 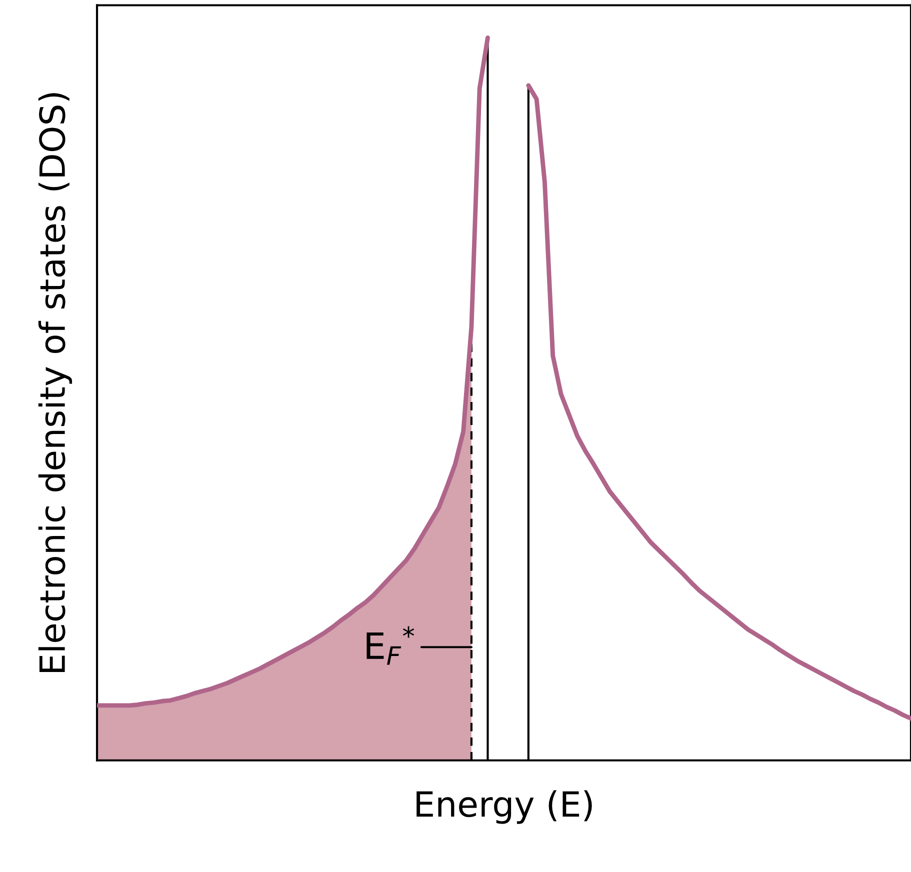 I want to click on y-axis-title: Electronic density of states (DOS), so click(x=55, y=382).